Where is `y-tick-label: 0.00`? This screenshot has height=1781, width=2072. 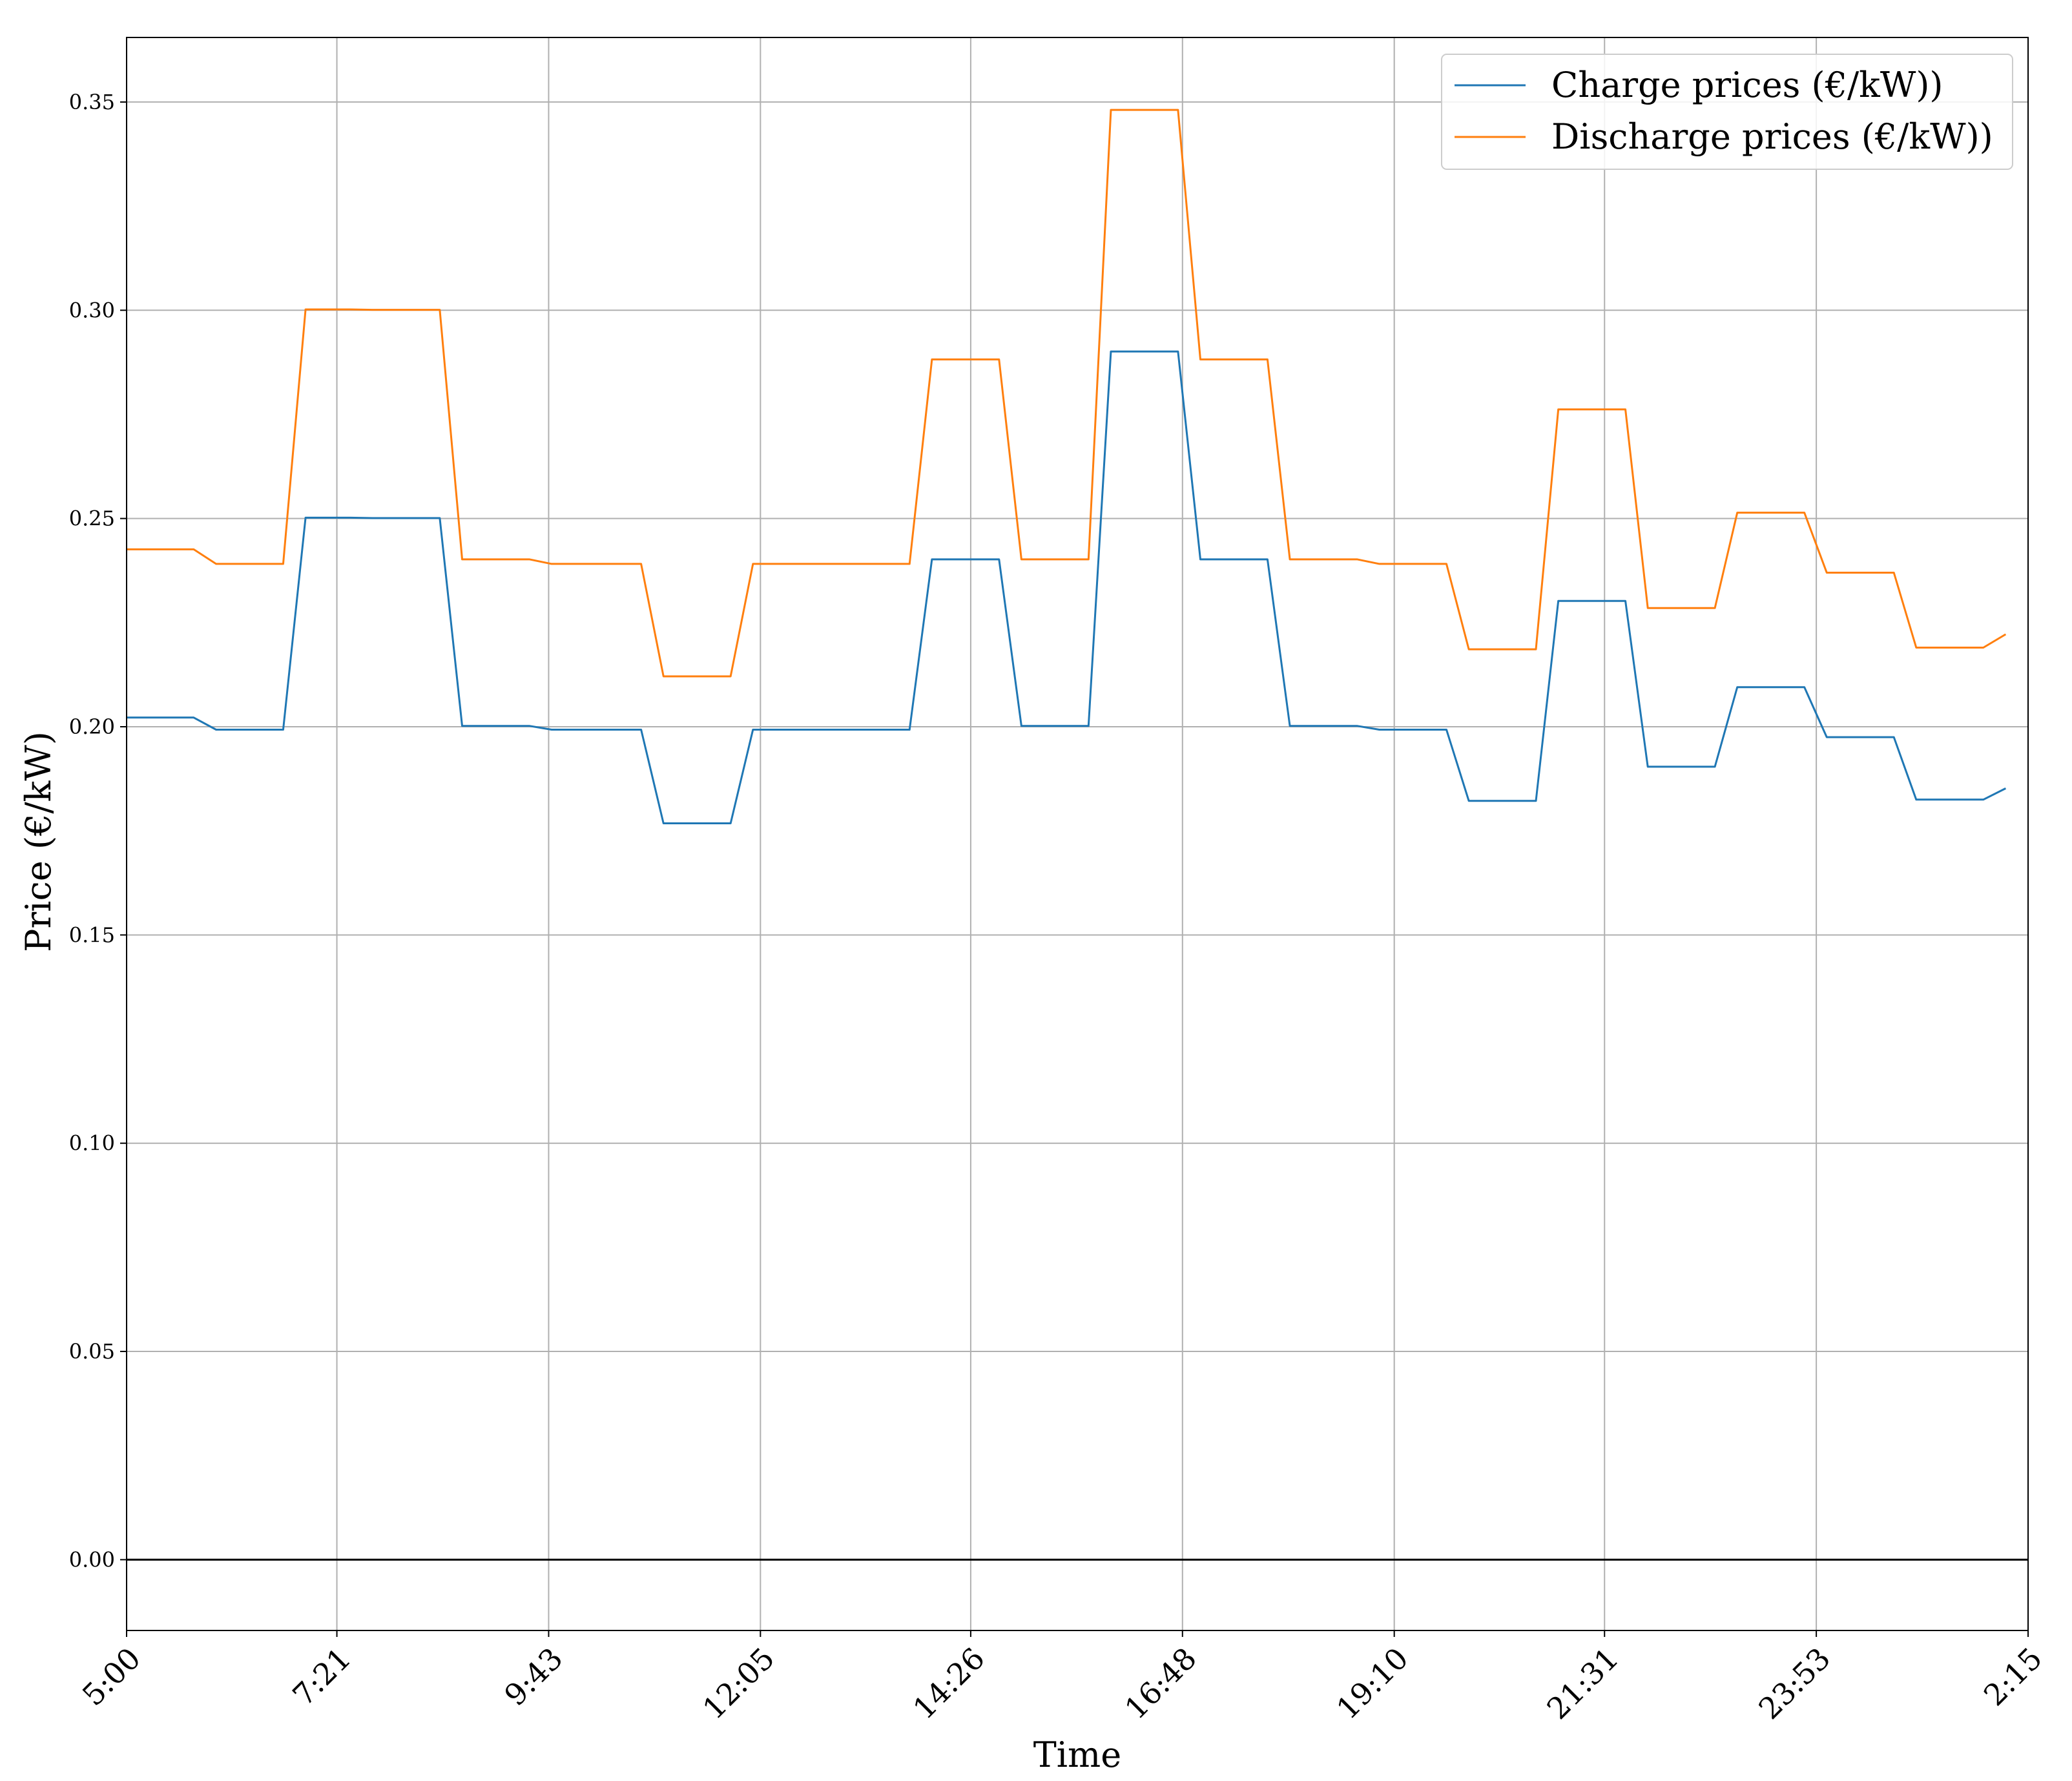
y-tick-label: 0.00 is located at coordinates (92, 1559).